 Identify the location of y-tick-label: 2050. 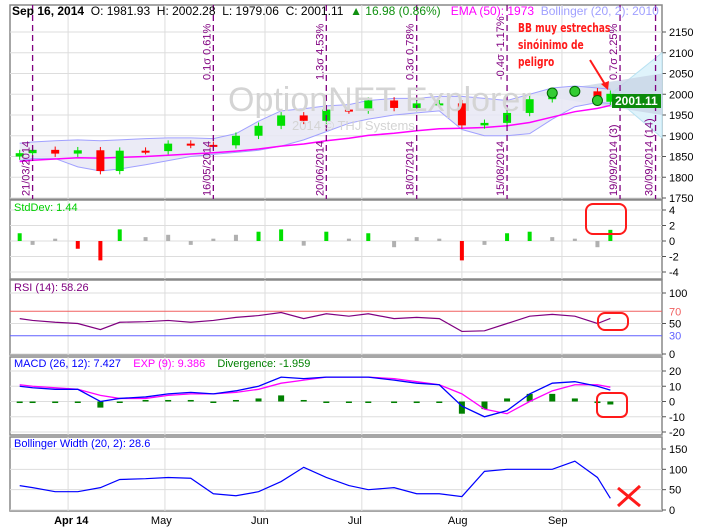
(681, 75).